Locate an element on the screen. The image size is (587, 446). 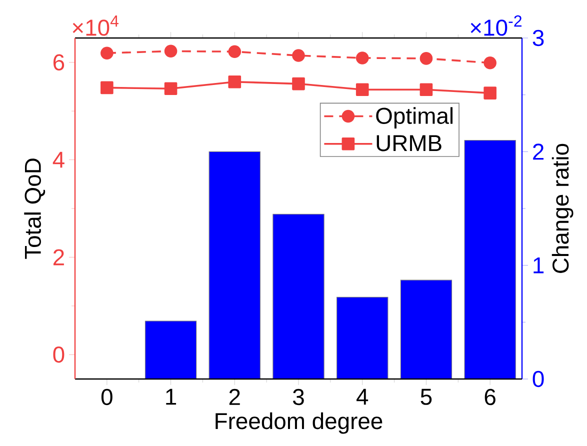
x-tick-label: 4 is located at coordinates (362, 396).